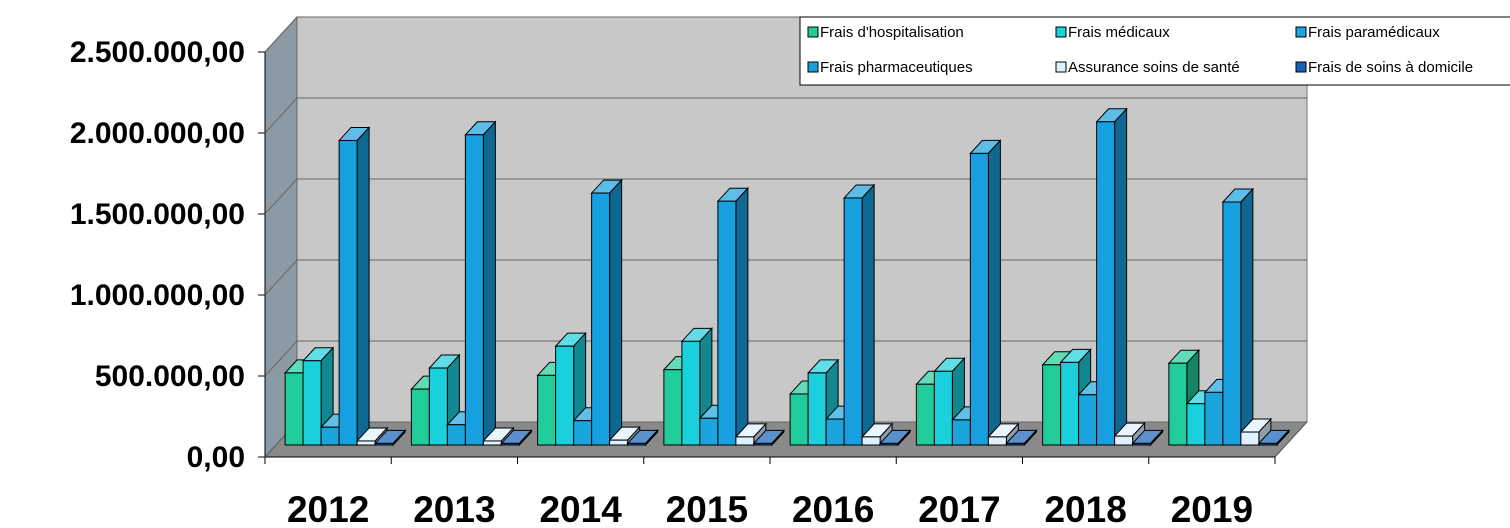  What do you see at coordinates (959, 508) in the screenshot?
I see `x-tick-label: 2017` at bounding box center [959, 508].